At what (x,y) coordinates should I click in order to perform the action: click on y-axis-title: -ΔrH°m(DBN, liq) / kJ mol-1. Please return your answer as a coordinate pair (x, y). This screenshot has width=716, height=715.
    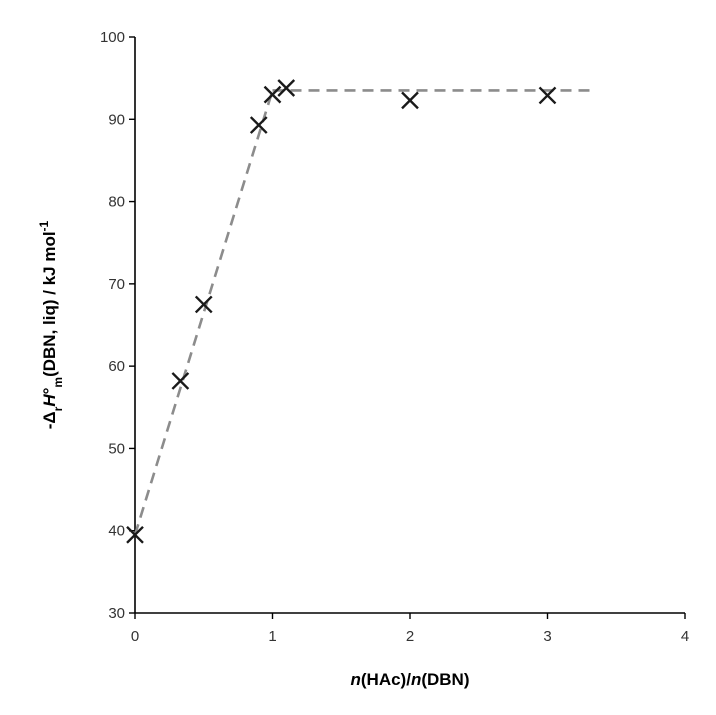
    Looking at the image, I should click on (51, 324).